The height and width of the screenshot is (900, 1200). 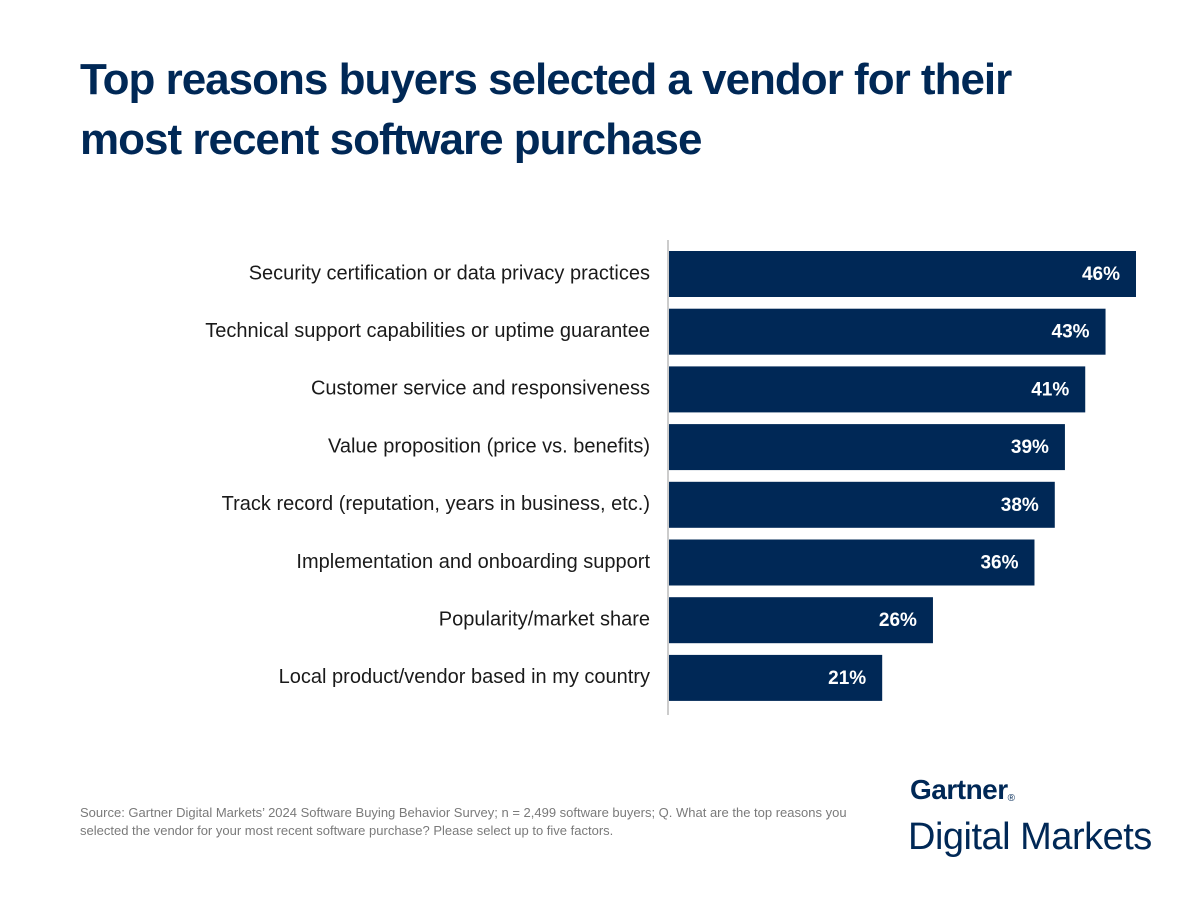 I want to click on brand-subtitle: Digital Markets, so click(x=1030, y=837).